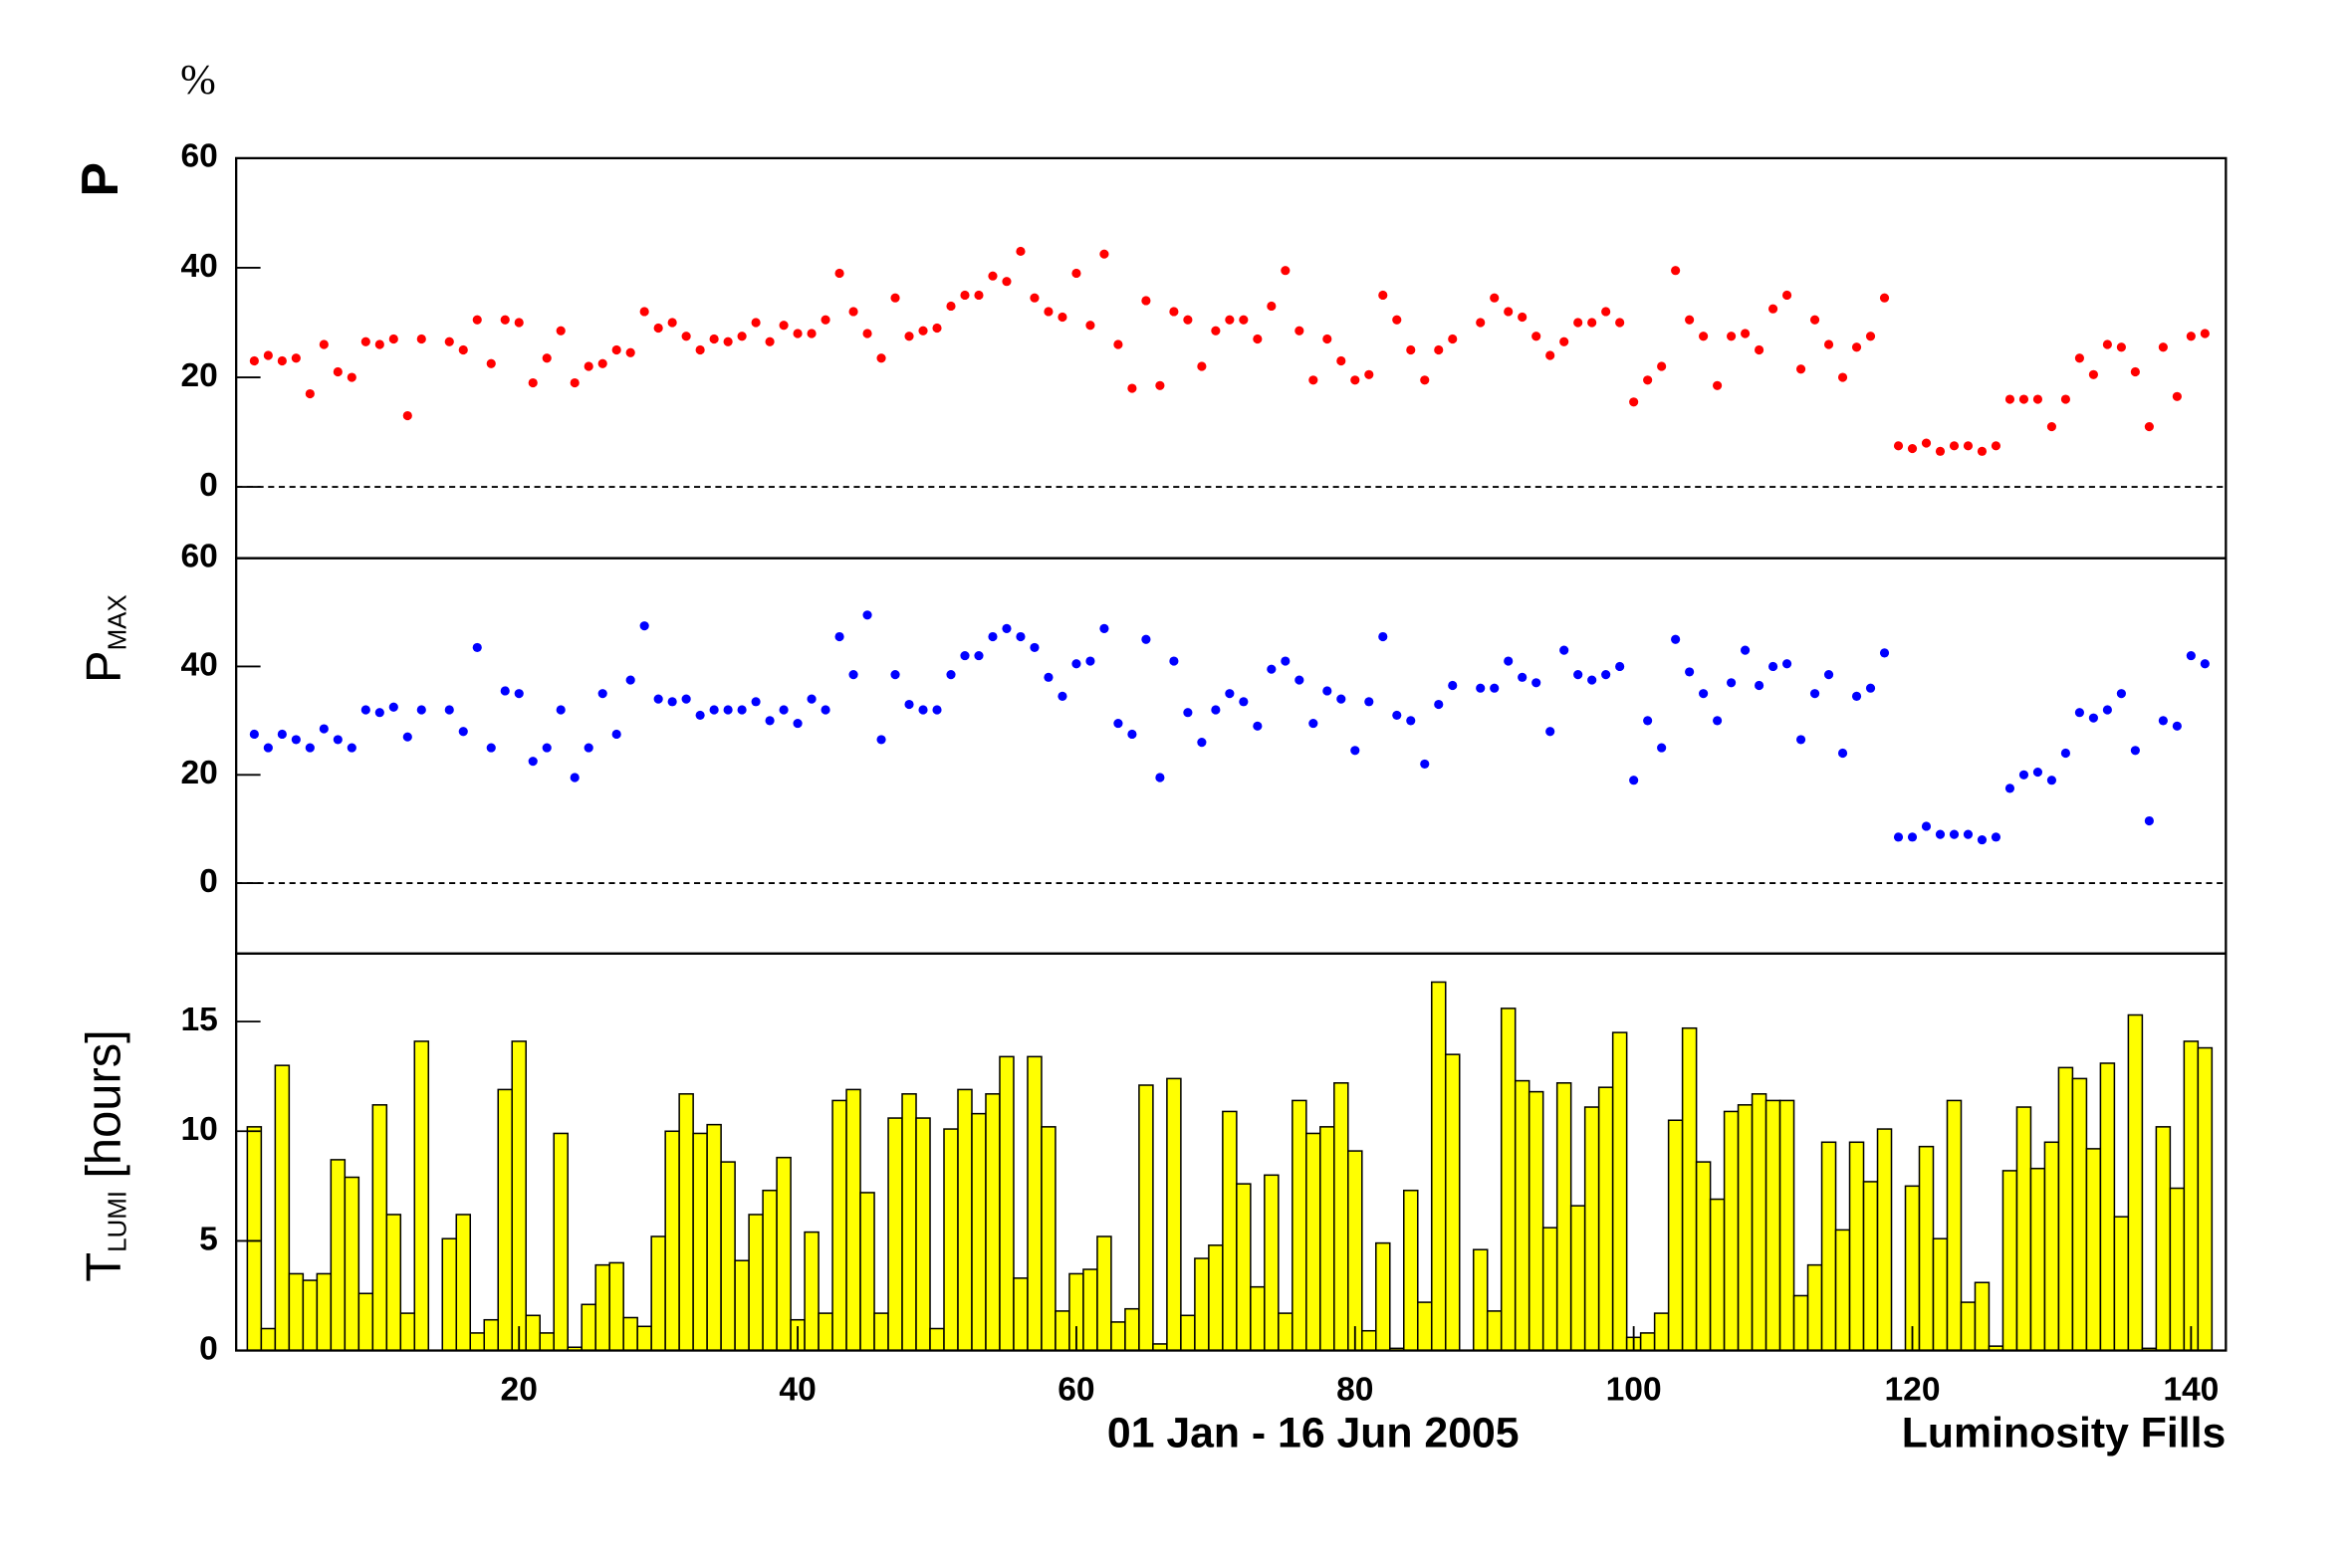  I want to click on x-tick-label: 120, so click(1912, 1391).